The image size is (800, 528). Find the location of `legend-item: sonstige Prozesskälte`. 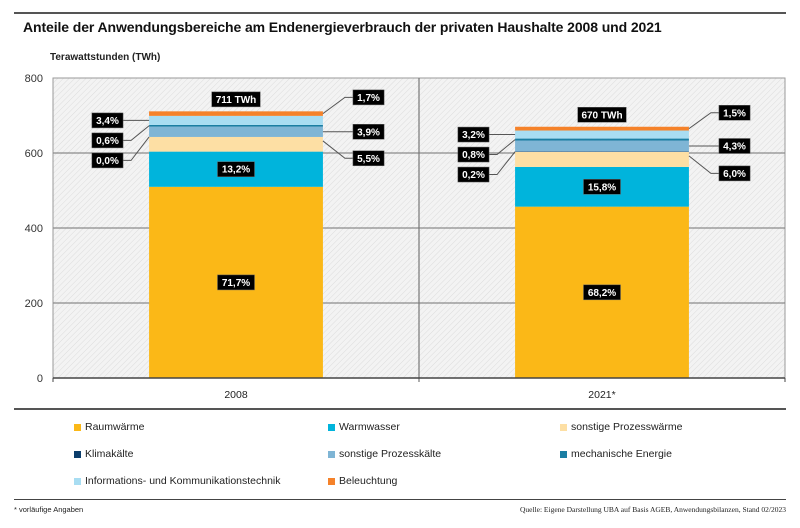

legend-item: sonstige Prozesskälte is located at coordinates (384, 454).